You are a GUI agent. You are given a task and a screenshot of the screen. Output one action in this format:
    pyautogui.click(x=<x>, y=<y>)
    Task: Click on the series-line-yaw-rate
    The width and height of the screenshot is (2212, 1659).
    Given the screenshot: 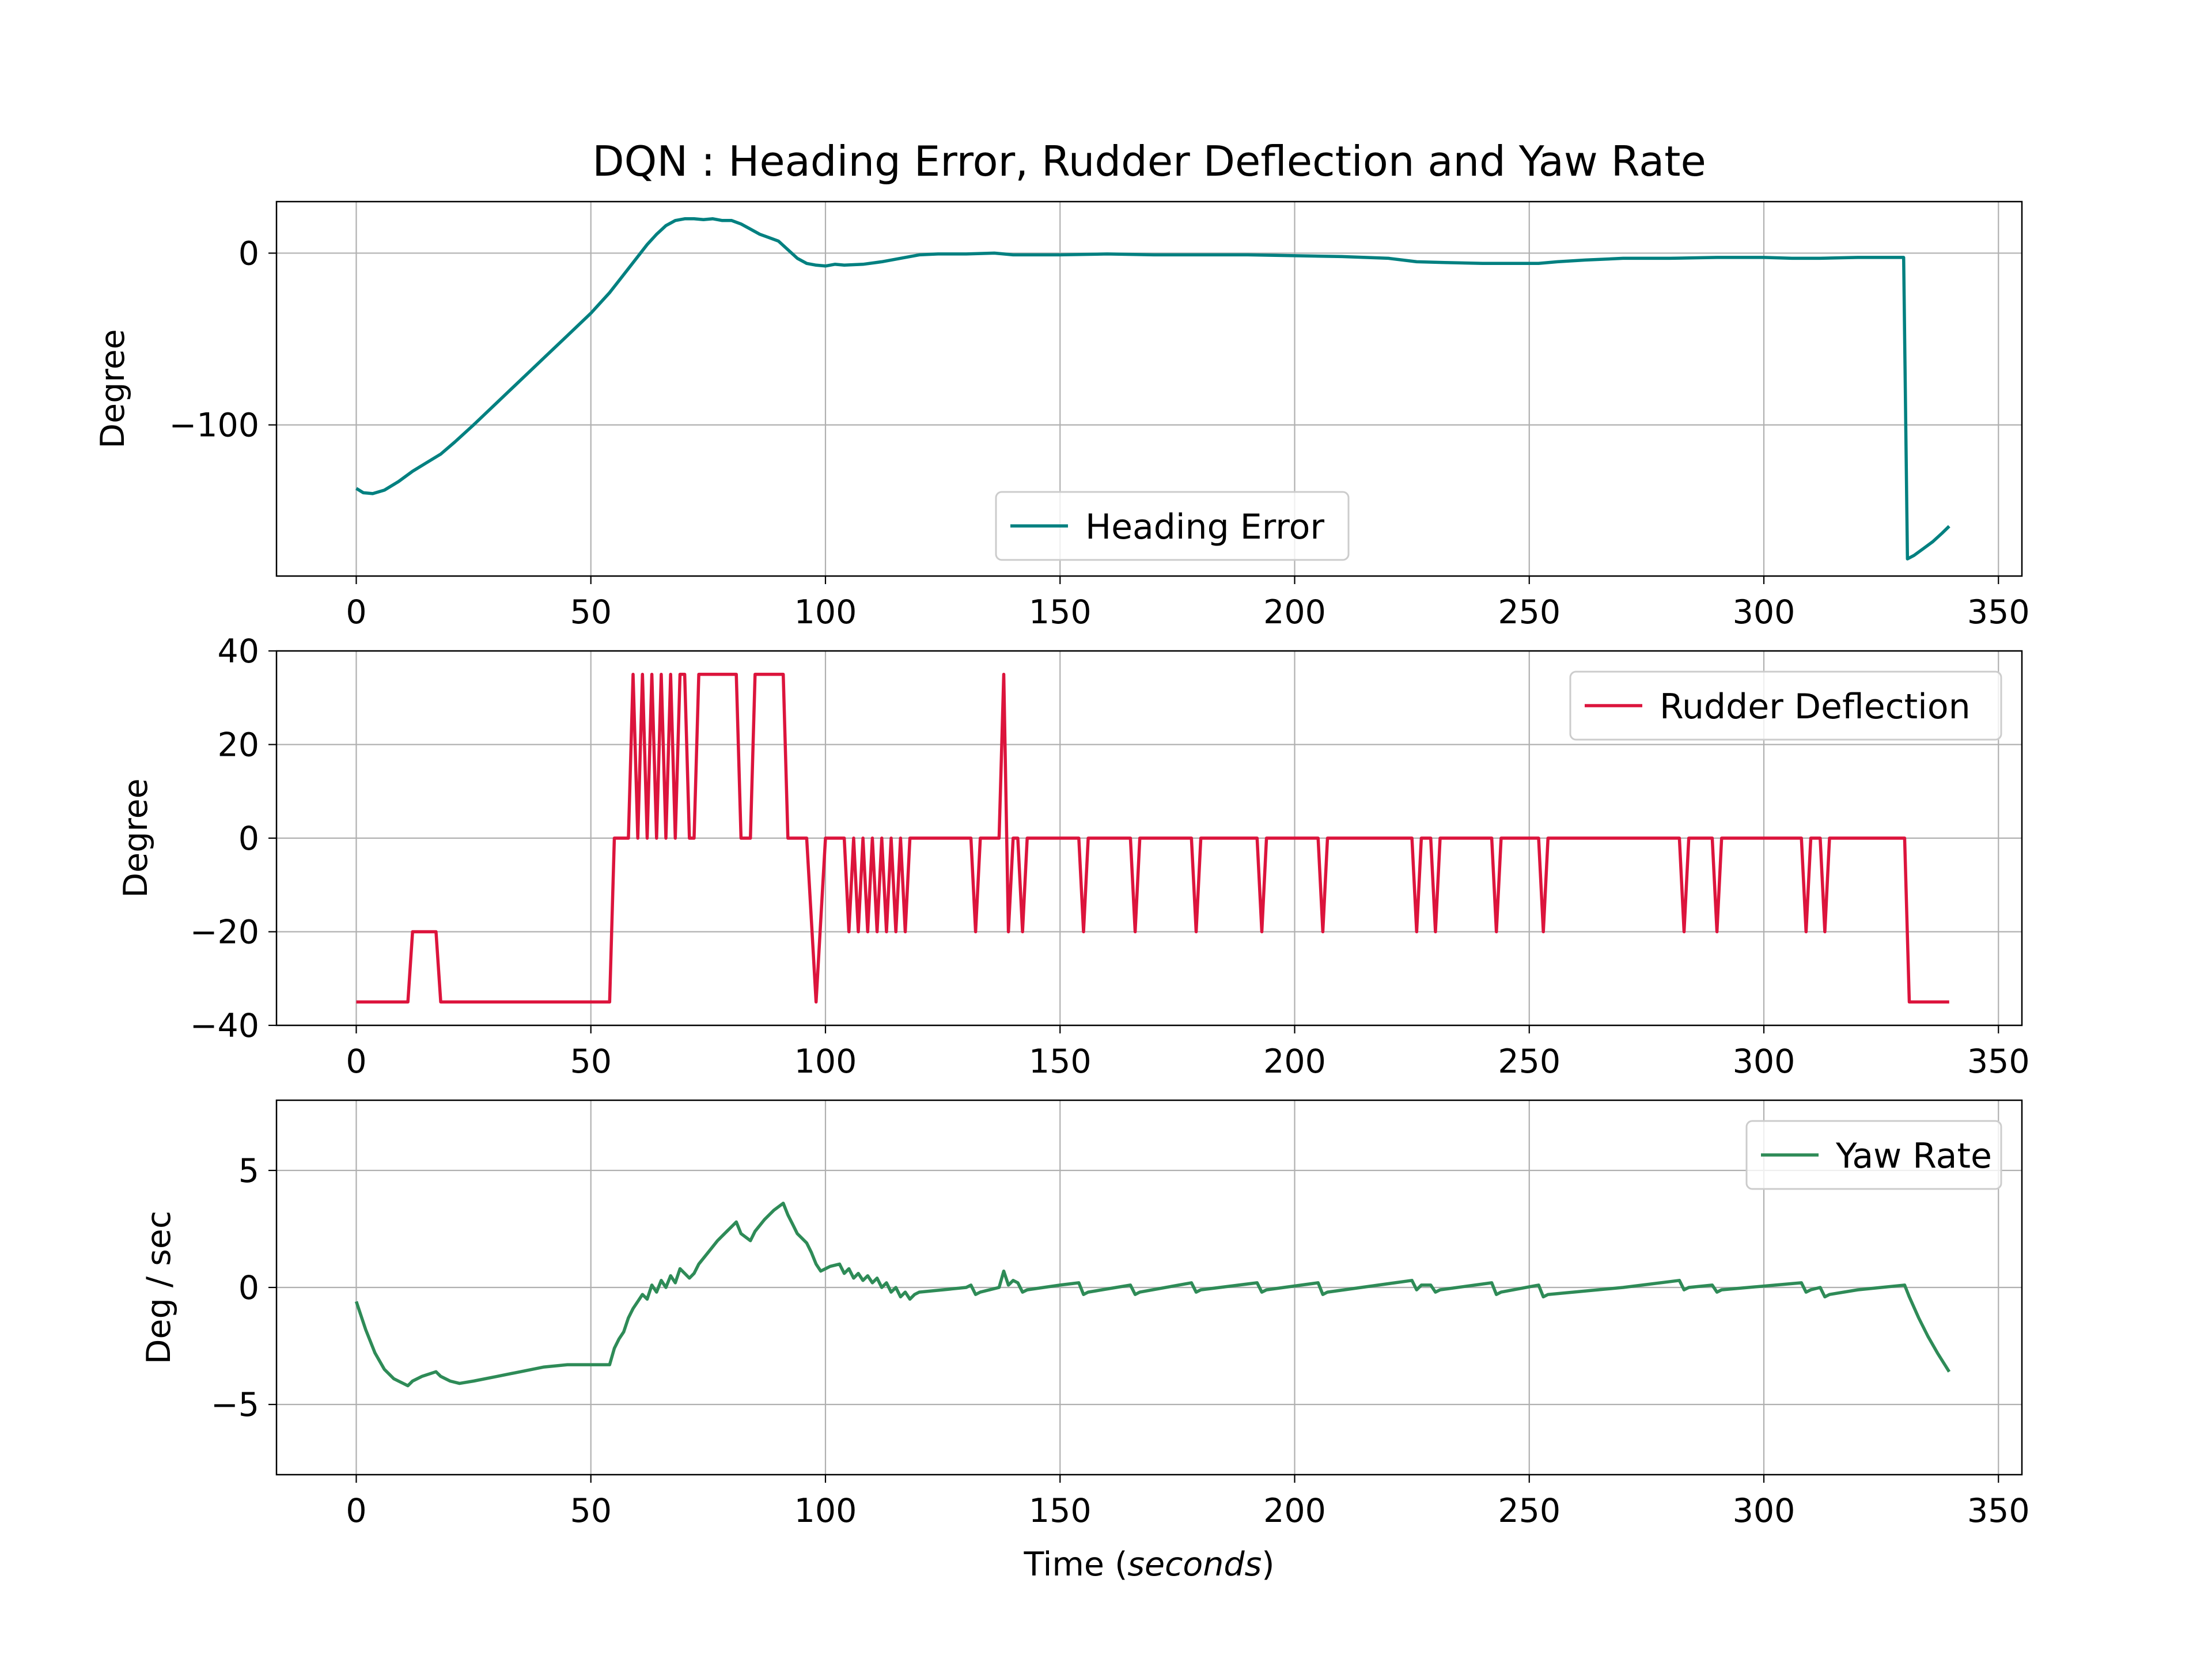 What is the action you would take?
    pyautogui.click(x=1152, y=1295)
    